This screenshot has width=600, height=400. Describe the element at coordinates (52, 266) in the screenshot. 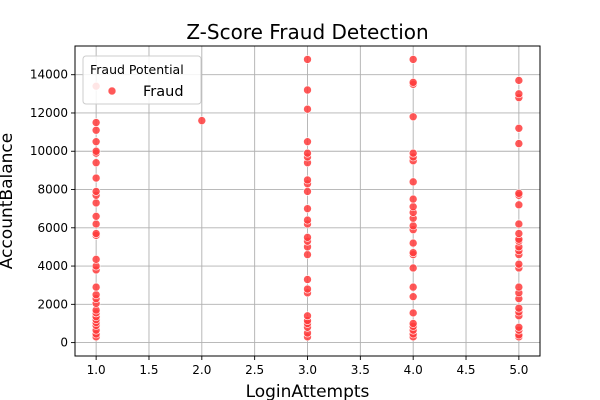

I see `y-tick-label: 4000` at that location.